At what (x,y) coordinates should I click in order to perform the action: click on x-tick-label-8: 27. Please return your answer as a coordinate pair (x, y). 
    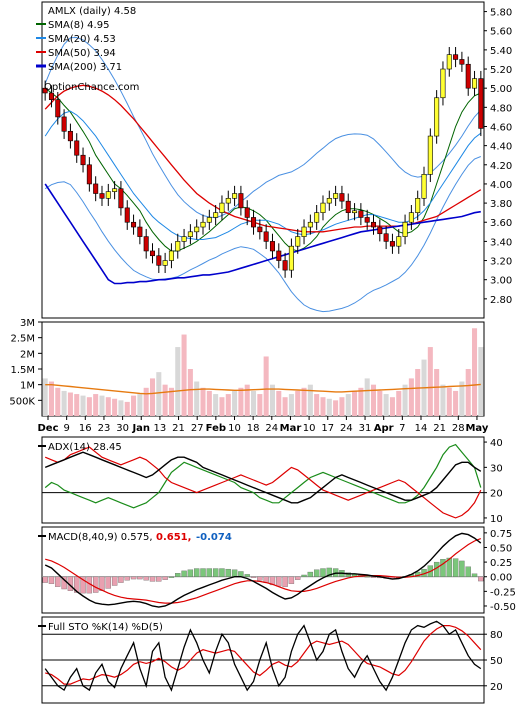
    Looking at the image, I should click on (197, 428).